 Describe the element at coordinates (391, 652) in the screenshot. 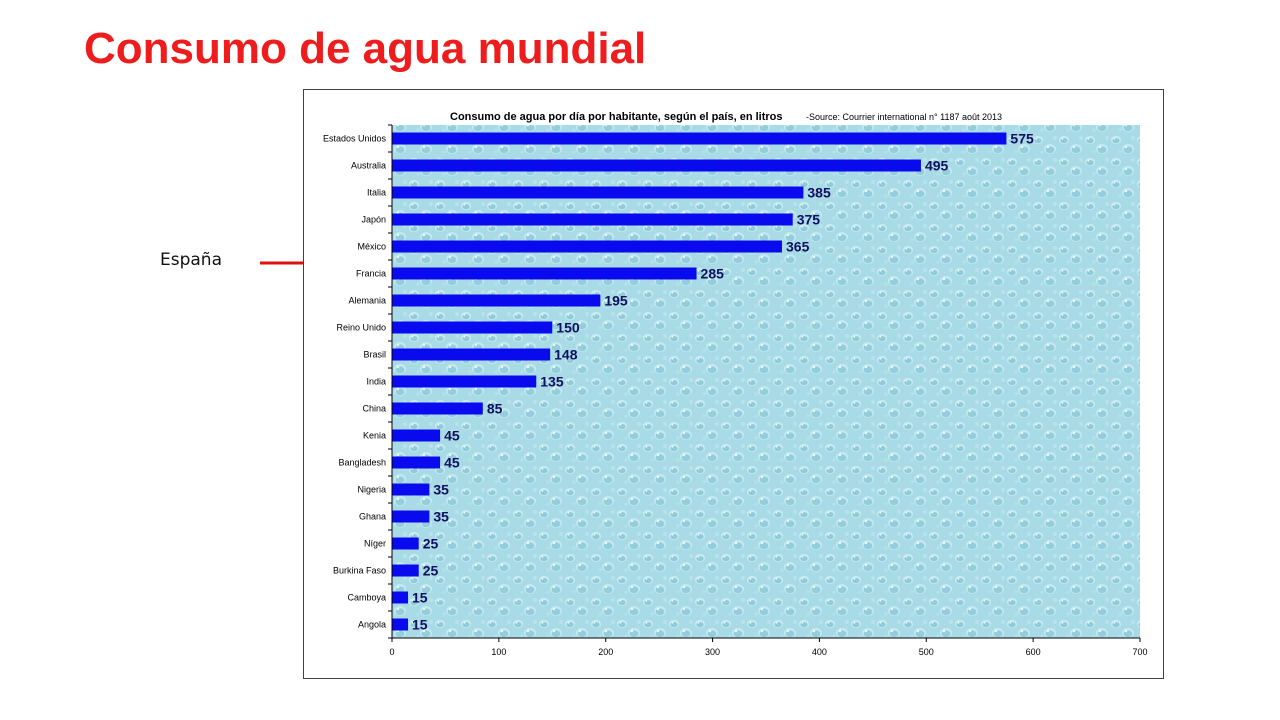

I see `x-tick-label: 0` at that location.